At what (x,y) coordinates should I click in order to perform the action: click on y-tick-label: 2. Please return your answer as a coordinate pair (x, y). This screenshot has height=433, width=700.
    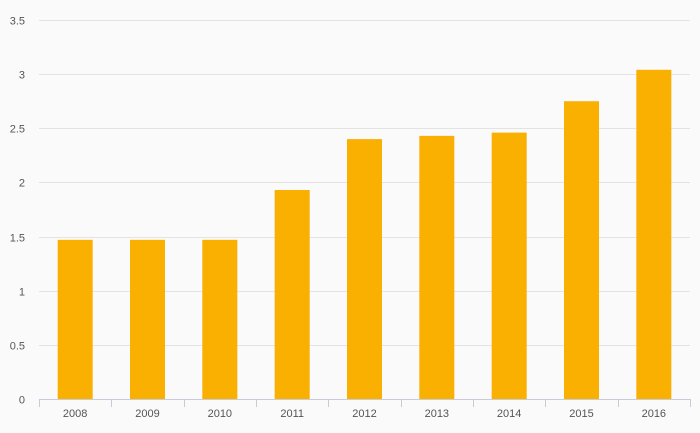
    Looking at the image, I should click on (22, 184).